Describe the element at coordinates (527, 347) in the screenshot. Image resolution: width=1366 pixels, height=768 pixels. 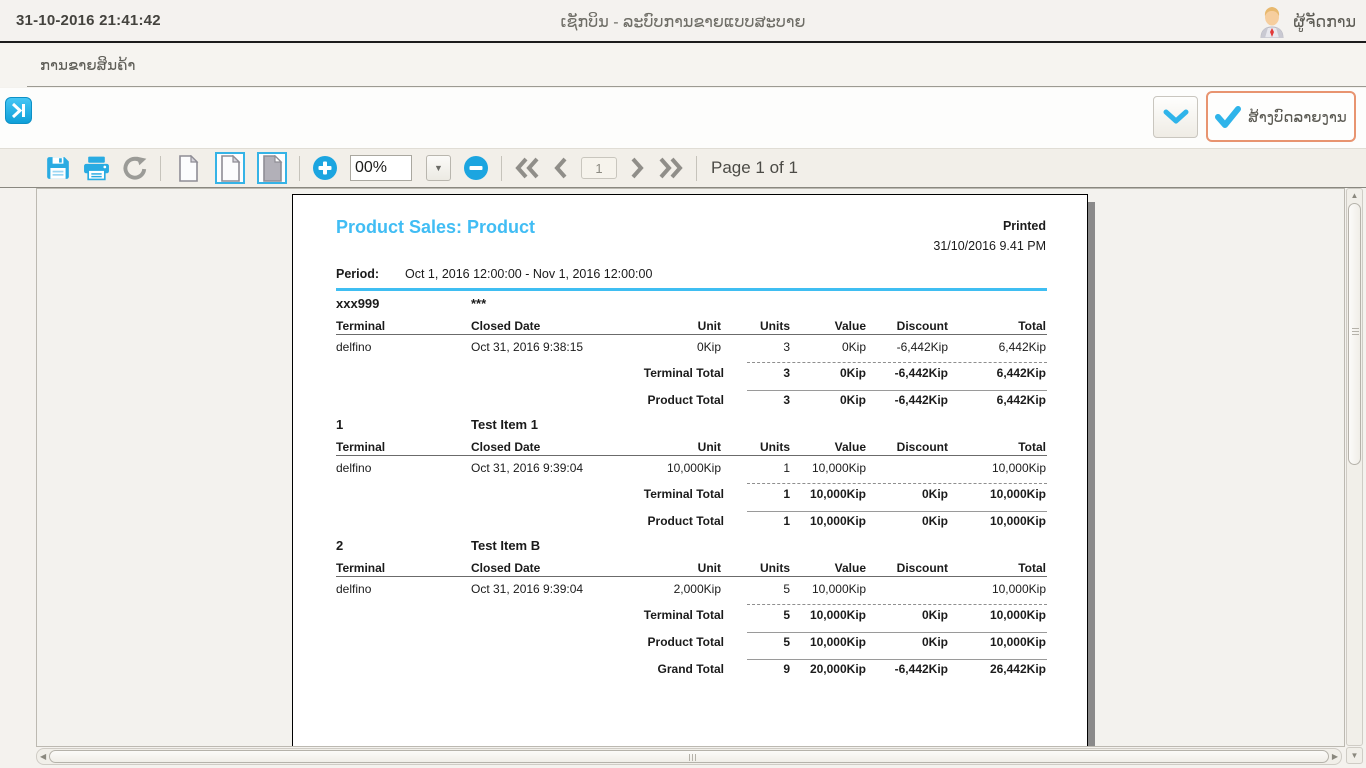
I see `cell-closed-date: Oct 31, 2016 9:38:15` at that location.